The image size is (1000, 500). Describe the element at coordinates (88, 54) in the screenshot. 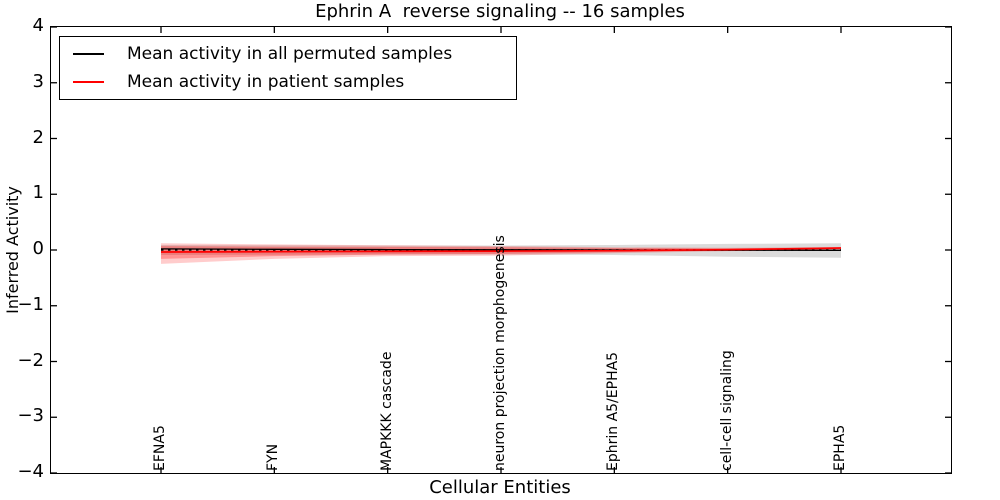

I see `legend-line-permuted` at that location.